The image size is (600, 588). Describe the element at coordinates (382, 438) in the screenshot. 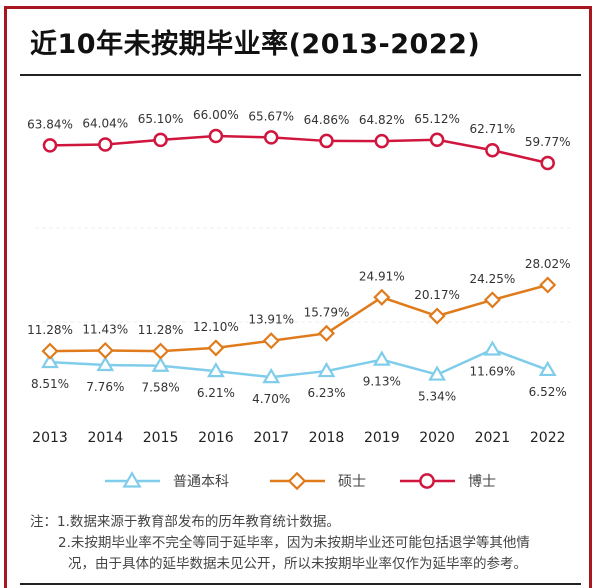

I see `x-tick-label: 2019` at that location.